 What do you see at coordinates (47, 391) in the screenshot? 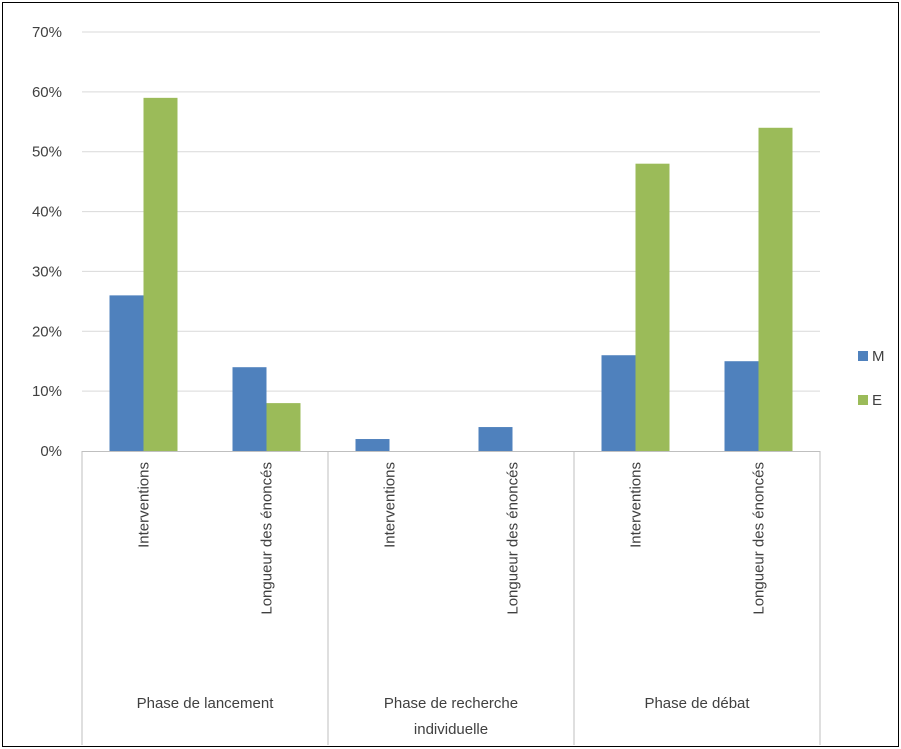
I see `y-tick-label: 10%` at bounding box center [47, 391].